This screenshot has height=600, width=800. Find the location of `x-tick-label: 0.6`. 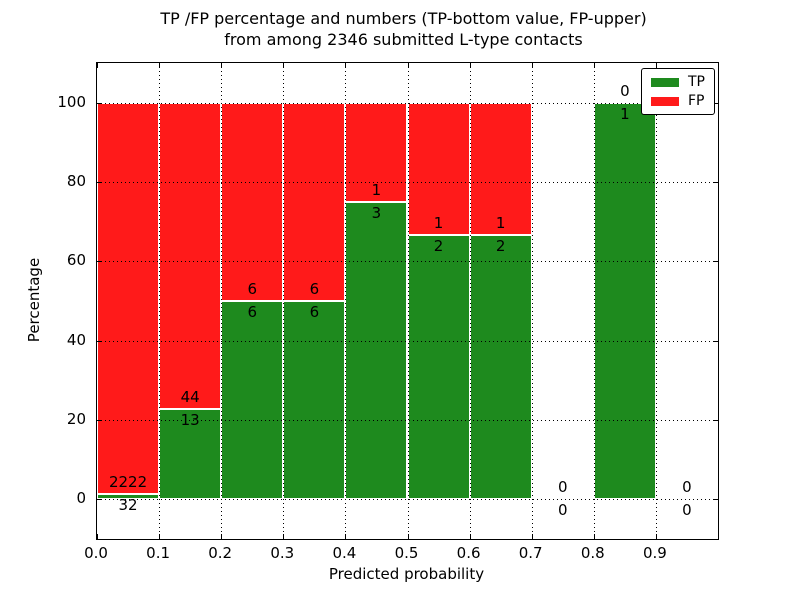

x-tick-label: 0.6 is located at coordinates (468, 553).